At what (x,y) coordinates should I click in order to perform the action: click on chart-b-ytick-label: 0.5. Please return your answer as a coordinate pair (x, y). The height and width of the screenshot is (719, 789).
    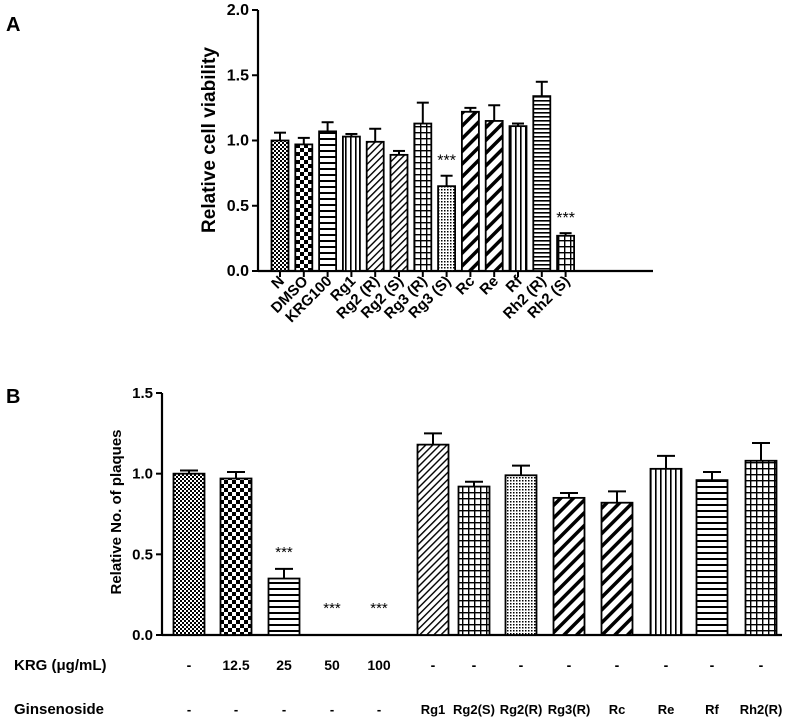
    Looking at the image, I should click on (142, 554).